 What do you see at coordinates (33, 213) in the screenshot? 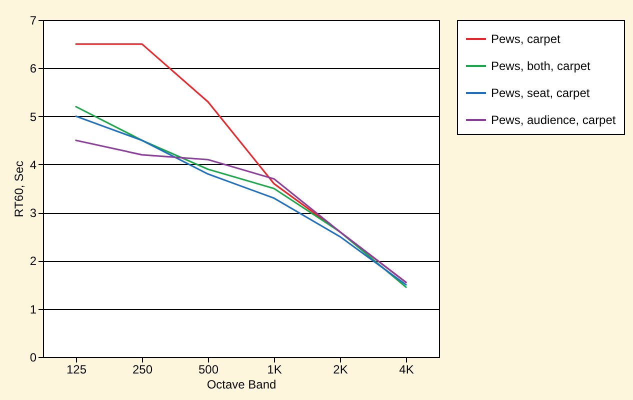
I see `y-tick-label: 3` at bounding box center [33, 213].